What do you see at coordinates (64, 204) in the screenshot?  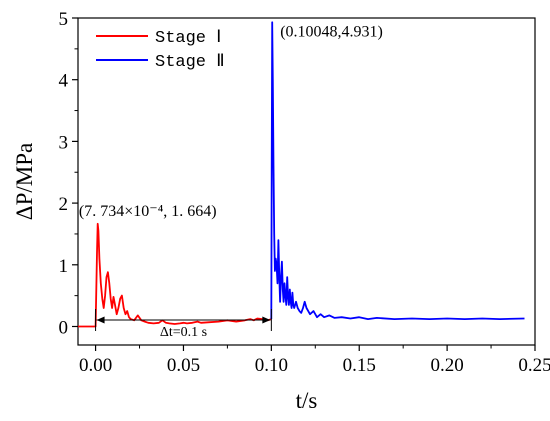 I see `y-tick-label: 2` at bounding box center [64, 204].